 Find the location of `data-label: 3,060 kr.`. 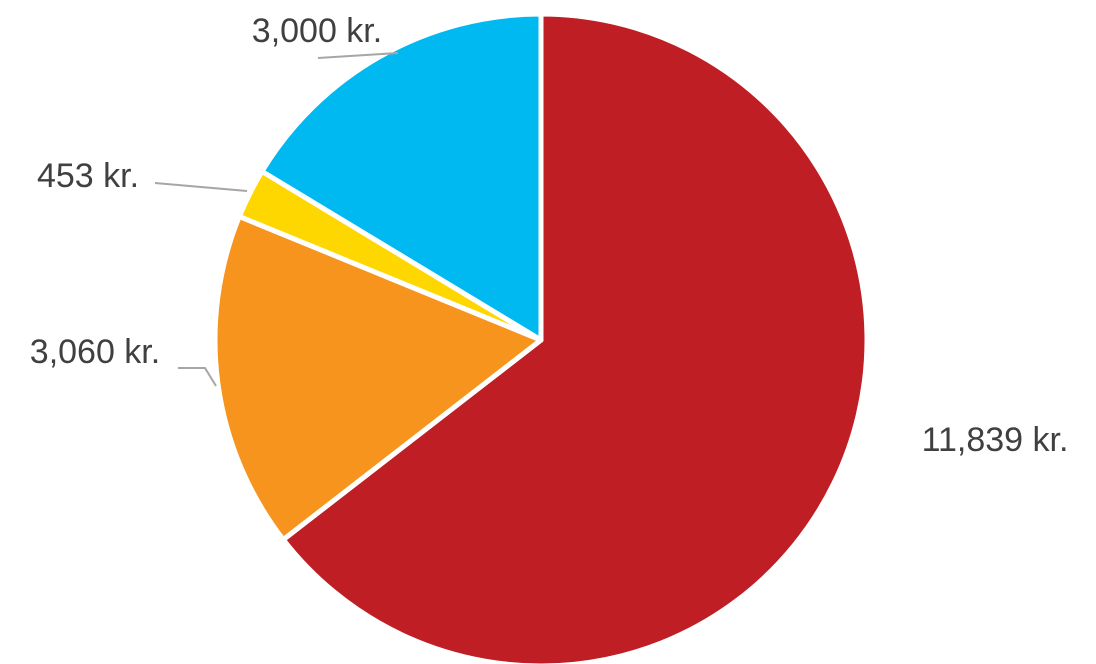

data-label: 3,060 kr. is located at coordinates (95, 352).